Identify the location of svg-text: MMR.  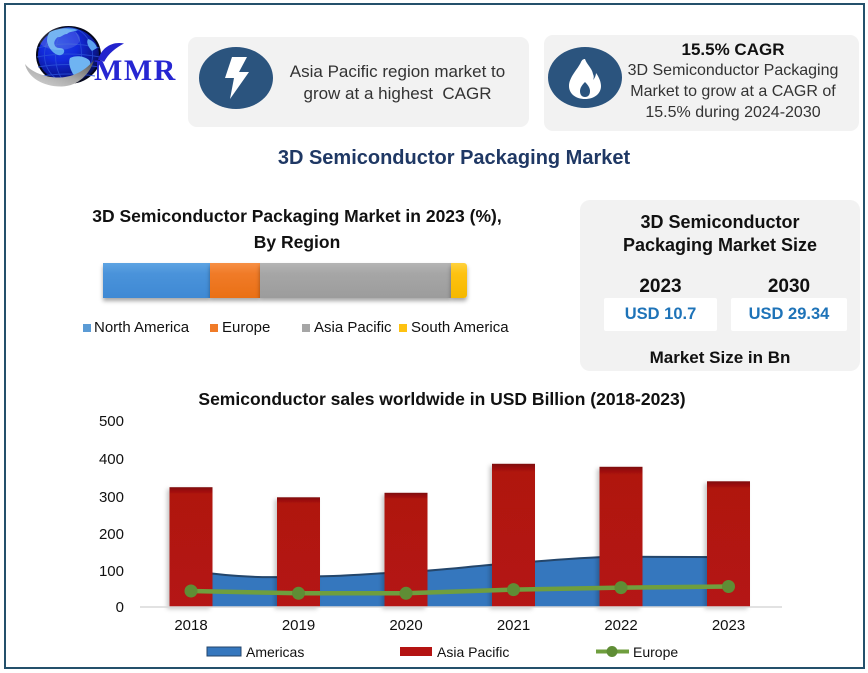
(135, 70).